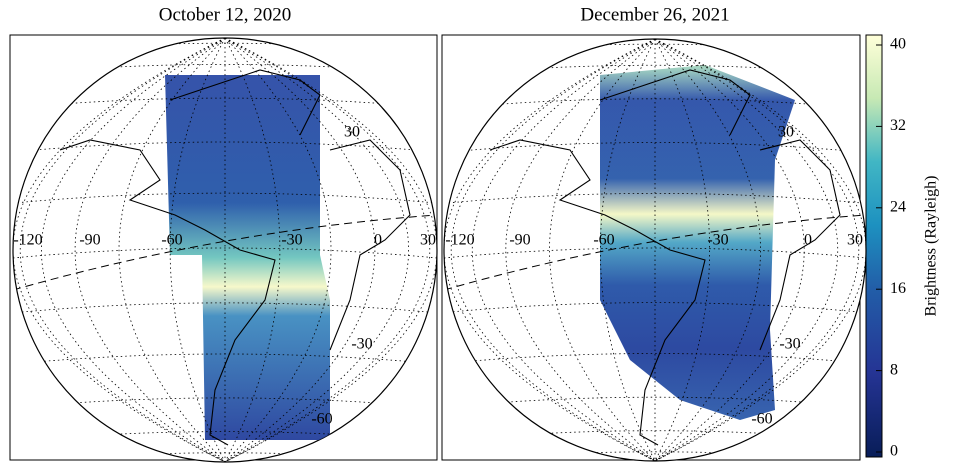 The height and width of the screenshot is (476, 953). I want to click on airglow-swath, so click(247, 257).